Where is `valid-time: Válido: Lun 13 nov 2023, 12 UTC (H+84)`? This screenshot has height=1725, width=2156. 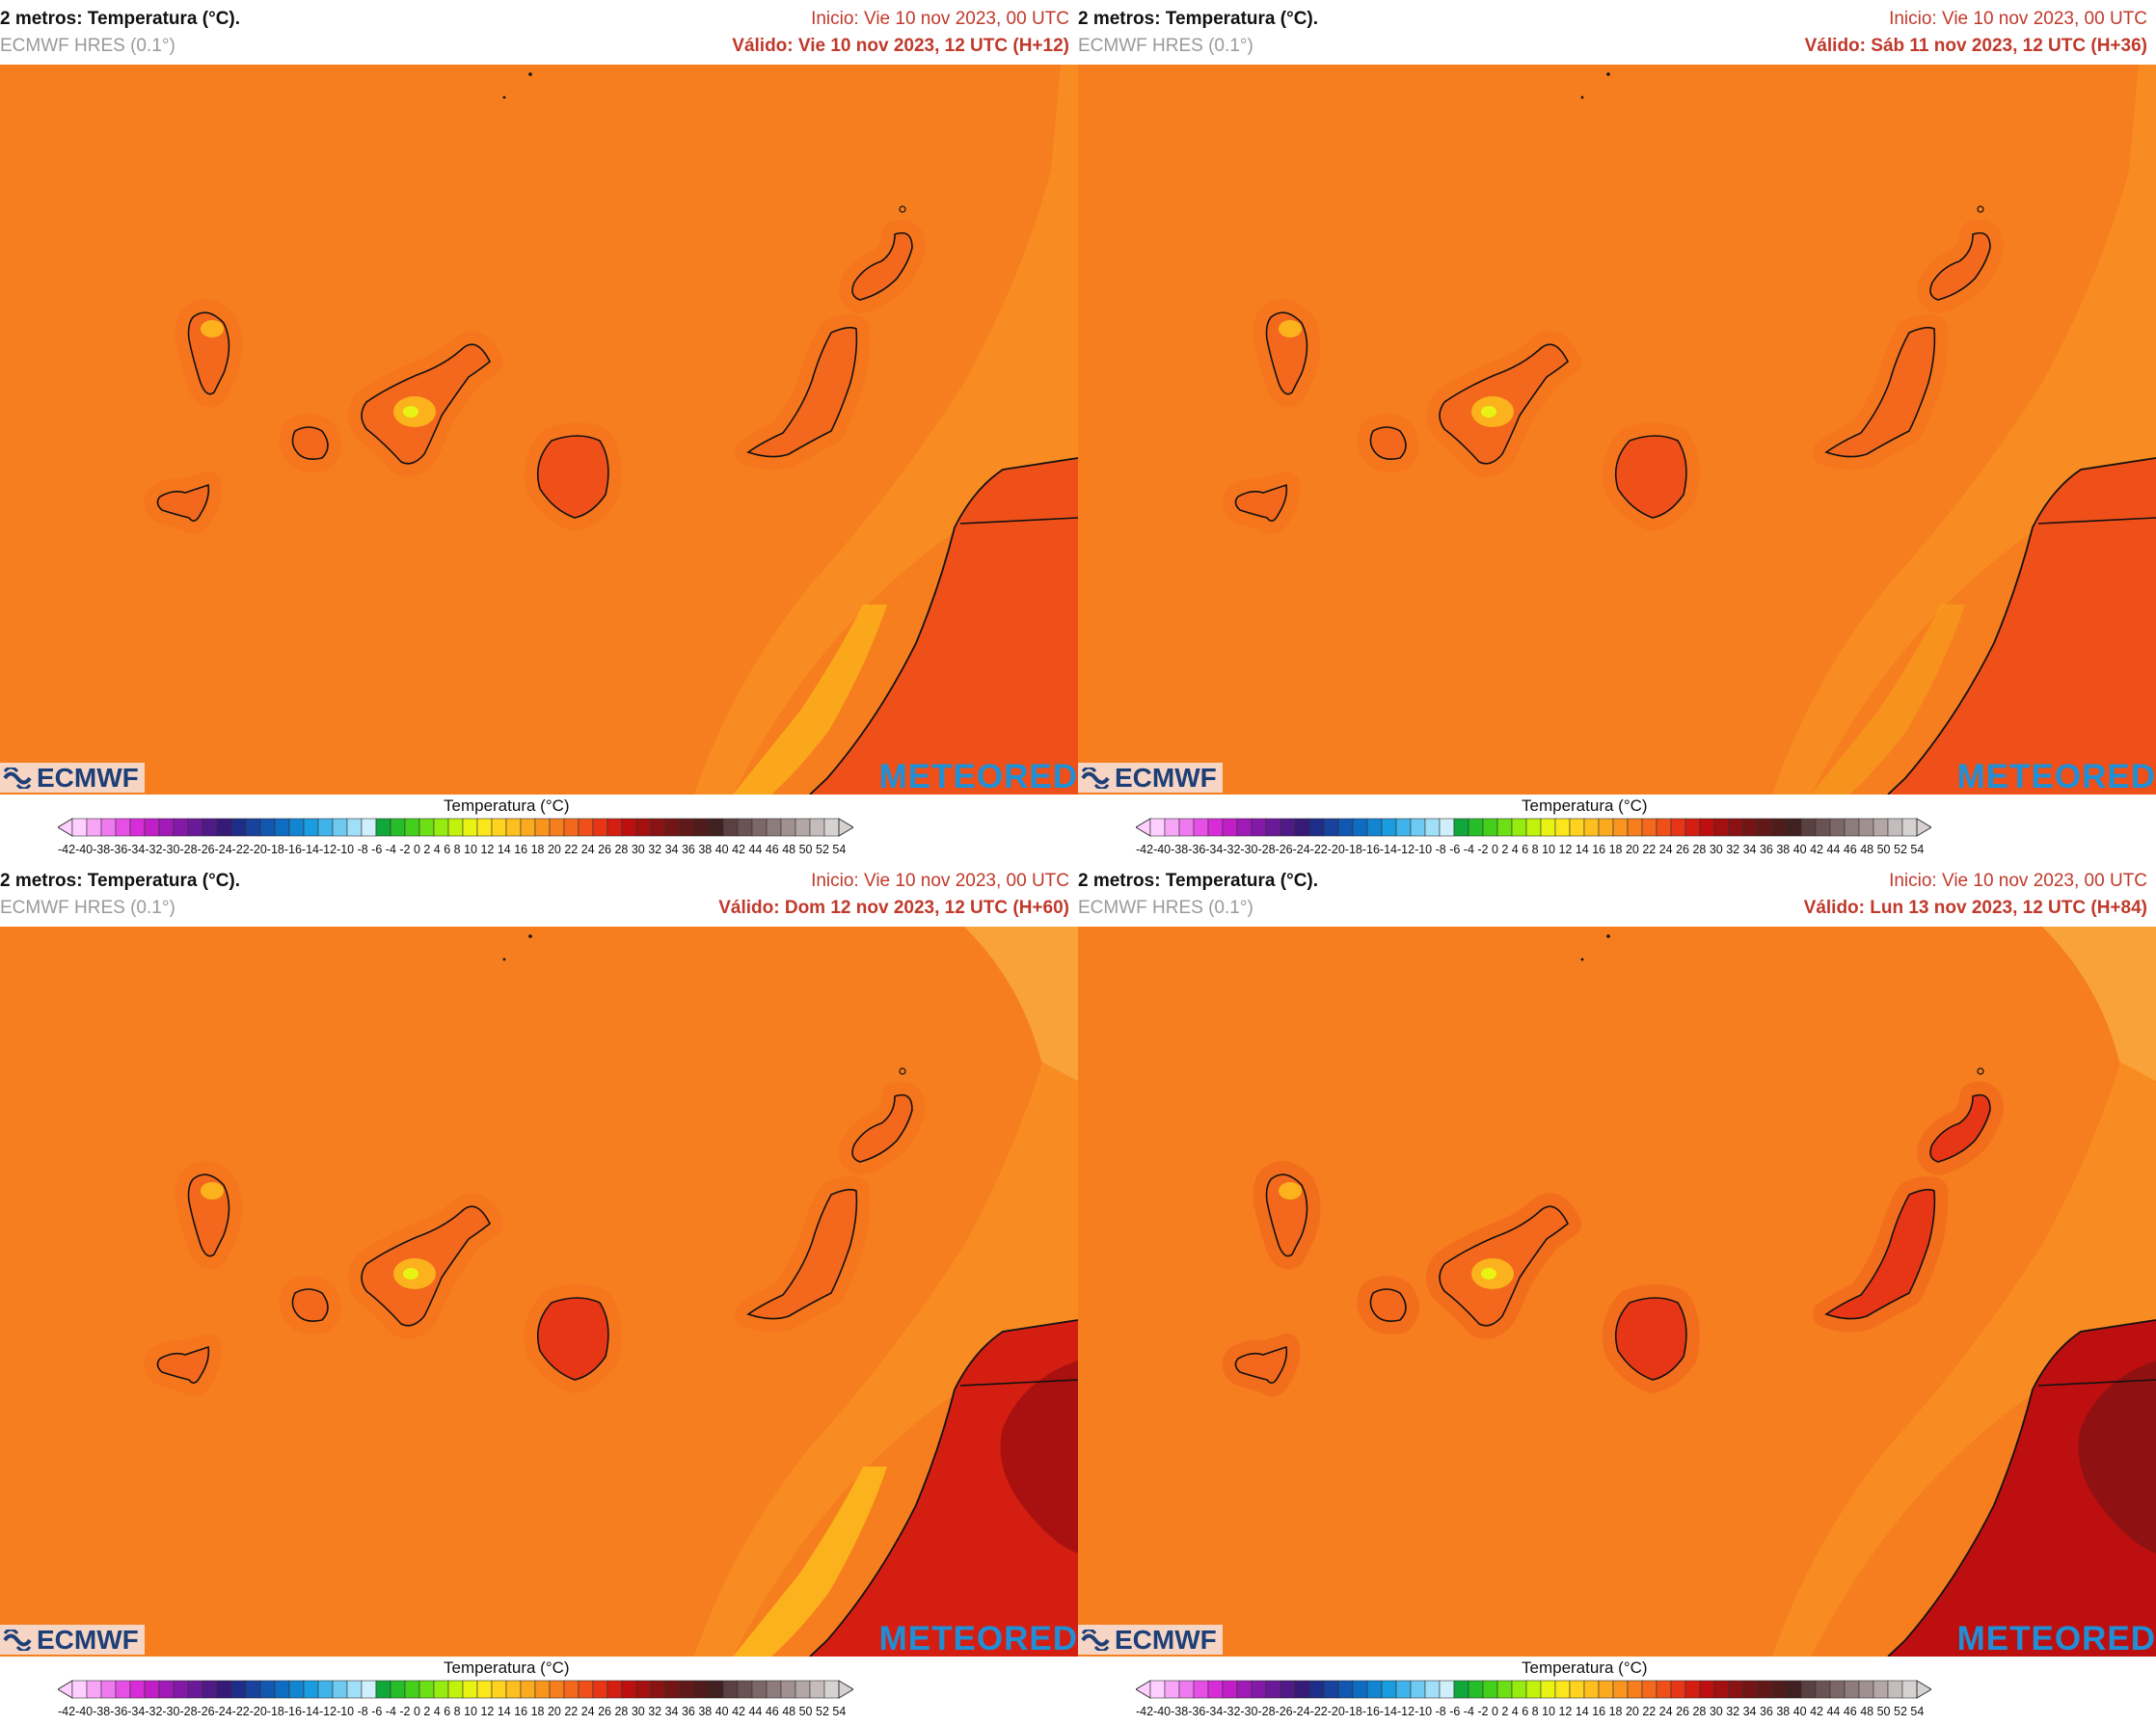 valid-time: Válido: Lun 13 nov 2023, 12 UTC (H+84) is located at coordinates (1975, 908).